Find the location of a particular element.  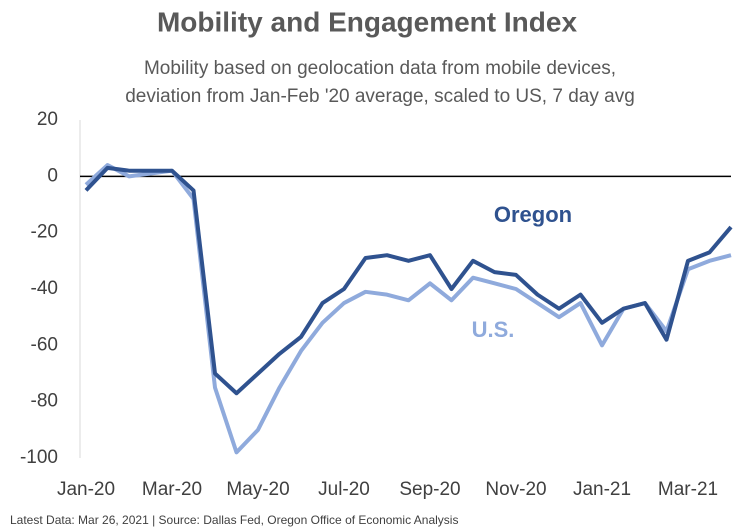

x-tick-label: May-20 is located at coordinates (257, 489).